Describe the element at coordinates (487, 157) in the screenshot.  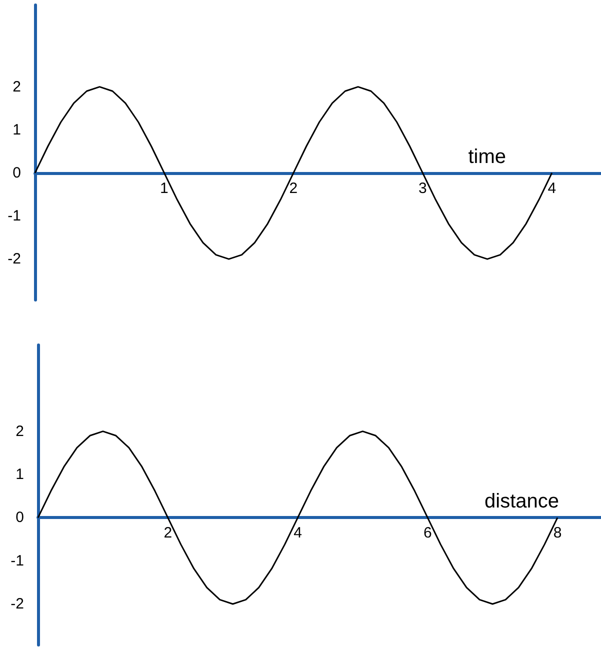
I see `x-axis-title: time` at that location.